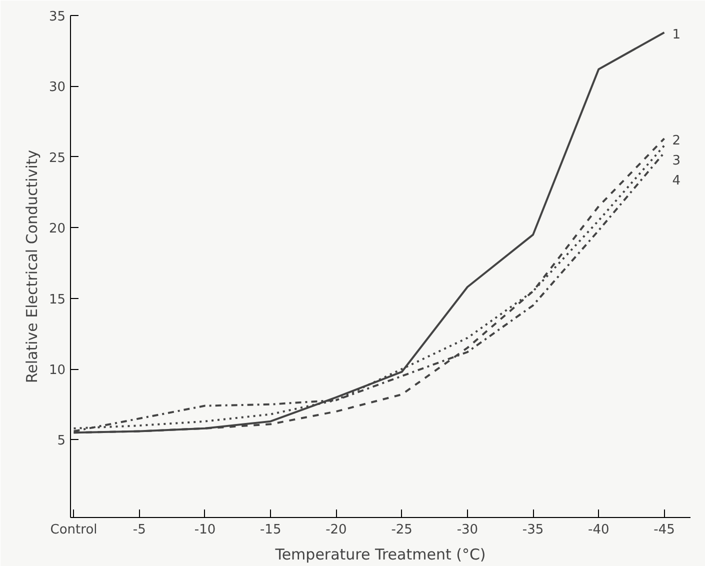  Describe the element at coordinates (676, 141) in the screenshot. I see `series-label: 2` at that location.